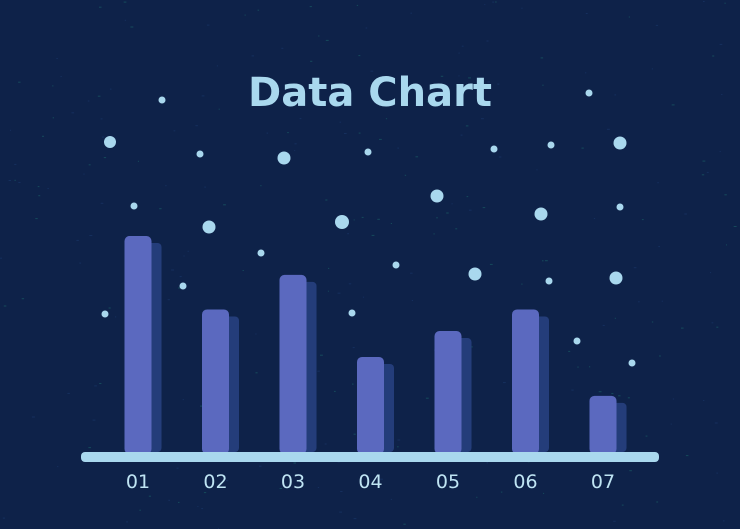  I want to click on x-tick-label-07: 07, so click(603, 482).